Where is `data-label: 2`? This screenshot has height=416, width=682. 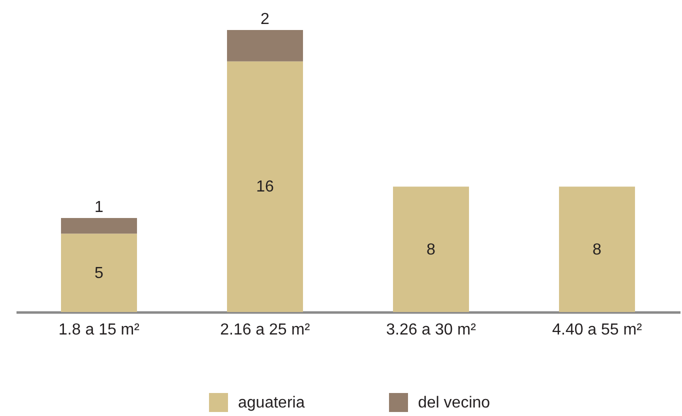 data-label: 2 is located at coordinates (265, 19).